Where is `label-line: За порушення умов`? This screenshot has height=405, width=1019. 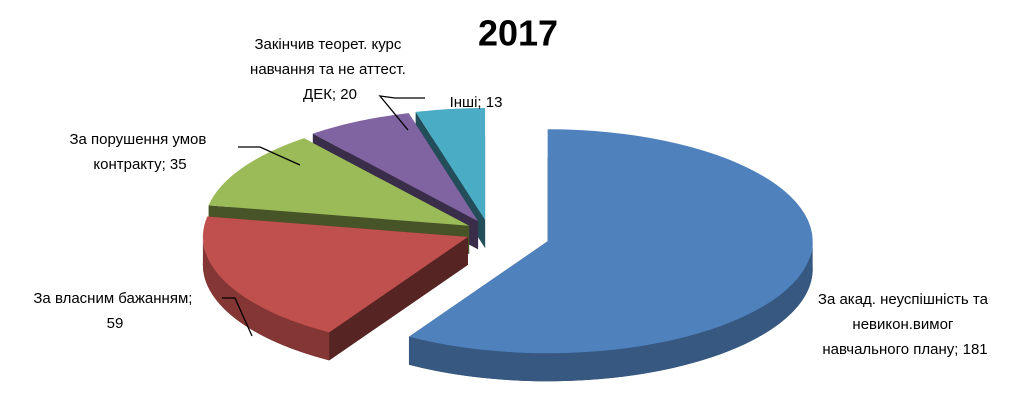
label-line: За порушення умов is located at coordinates (139, 139).